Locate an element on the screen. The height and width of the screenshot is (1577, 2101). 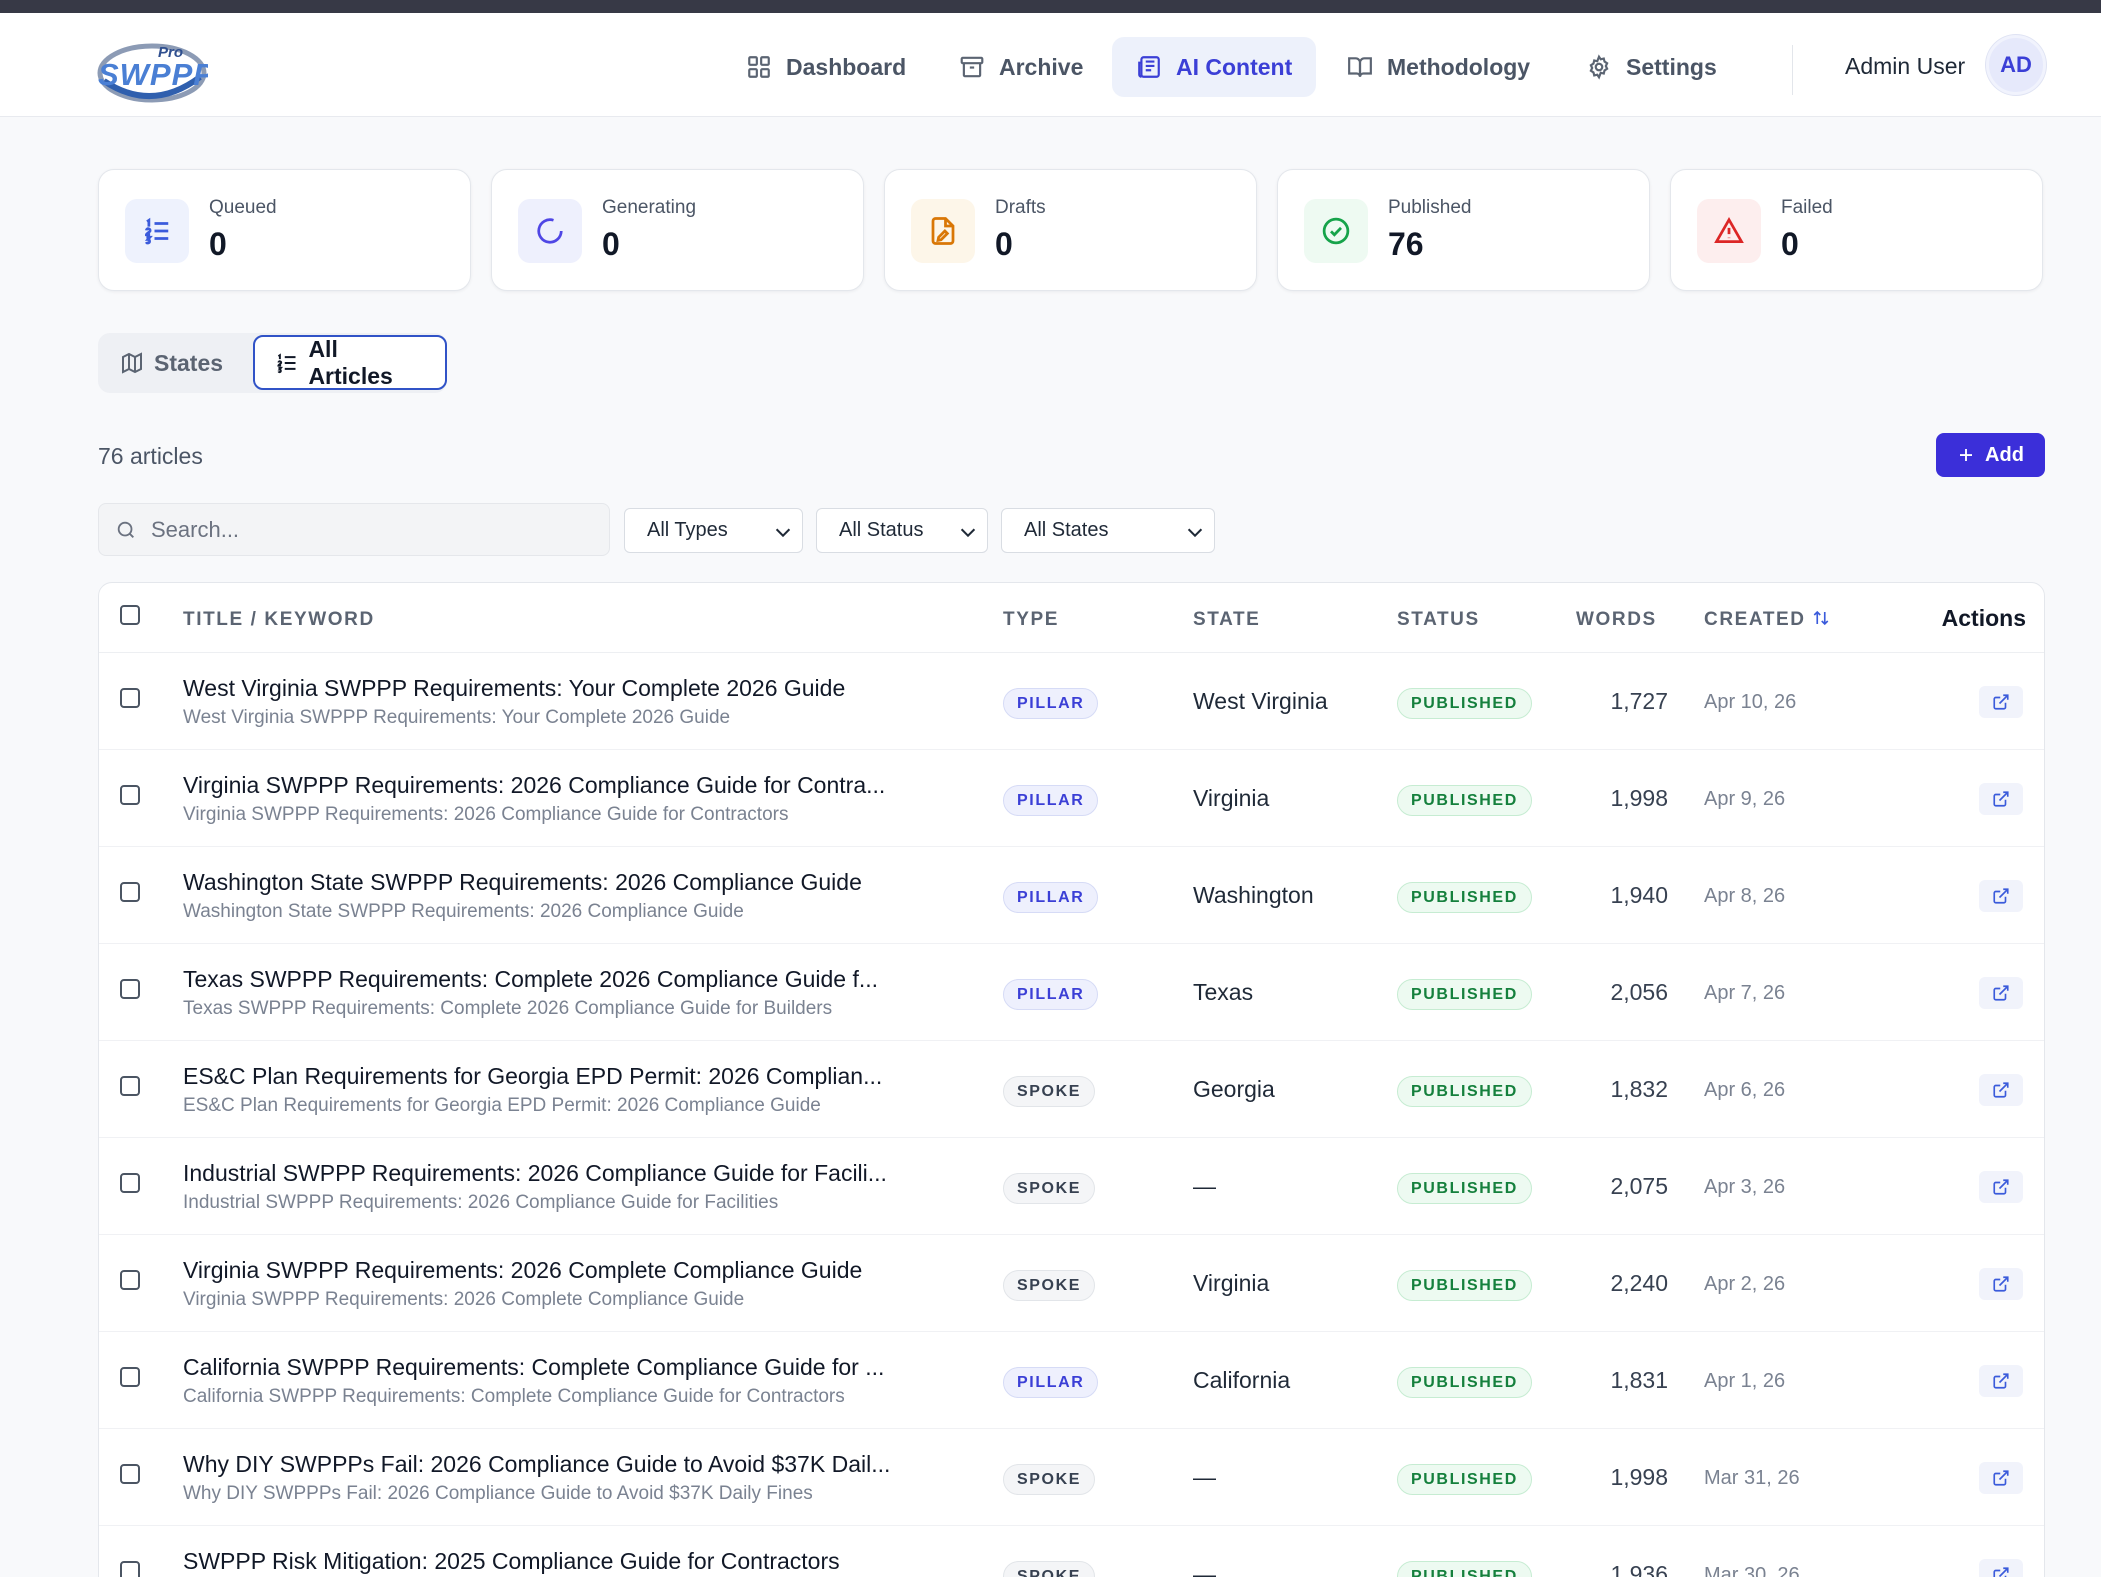
select-all-checkbox is located at coordinates (130, 615).